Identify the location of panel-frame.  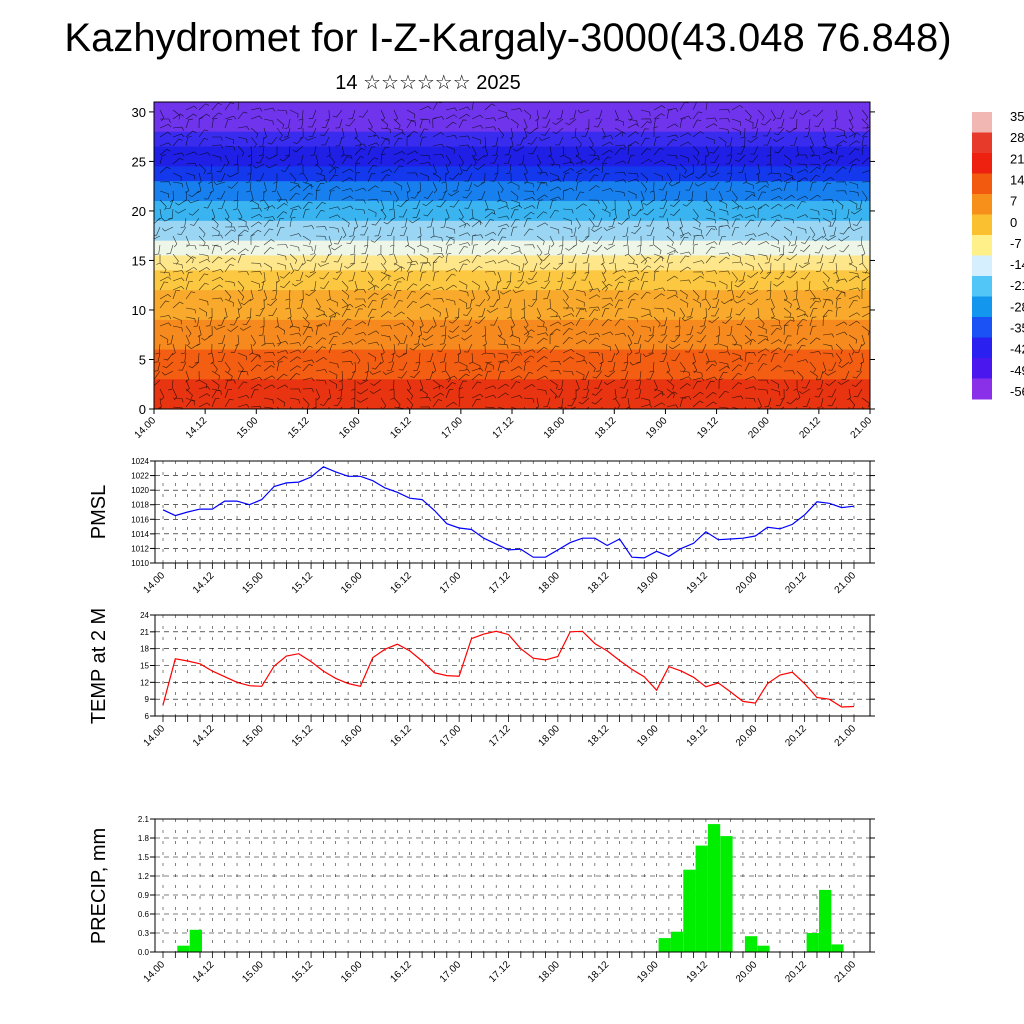
(512, 665).